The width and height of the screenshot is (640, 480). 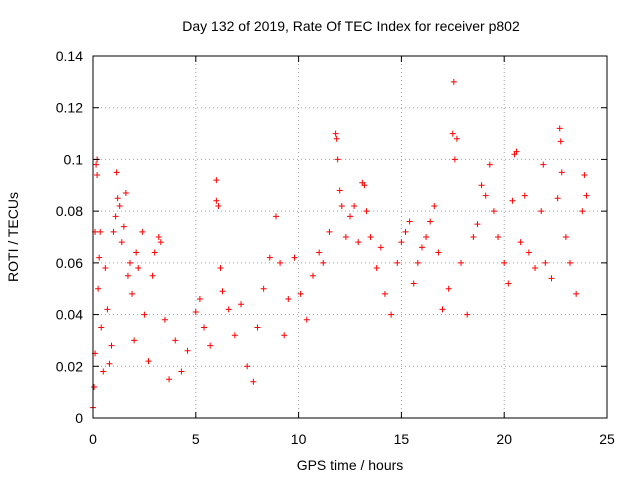 What do you see at coordinates (69, 211) in the screenshot?
I see `y-tick-label: 0.08` at bounding box center [69, 211].